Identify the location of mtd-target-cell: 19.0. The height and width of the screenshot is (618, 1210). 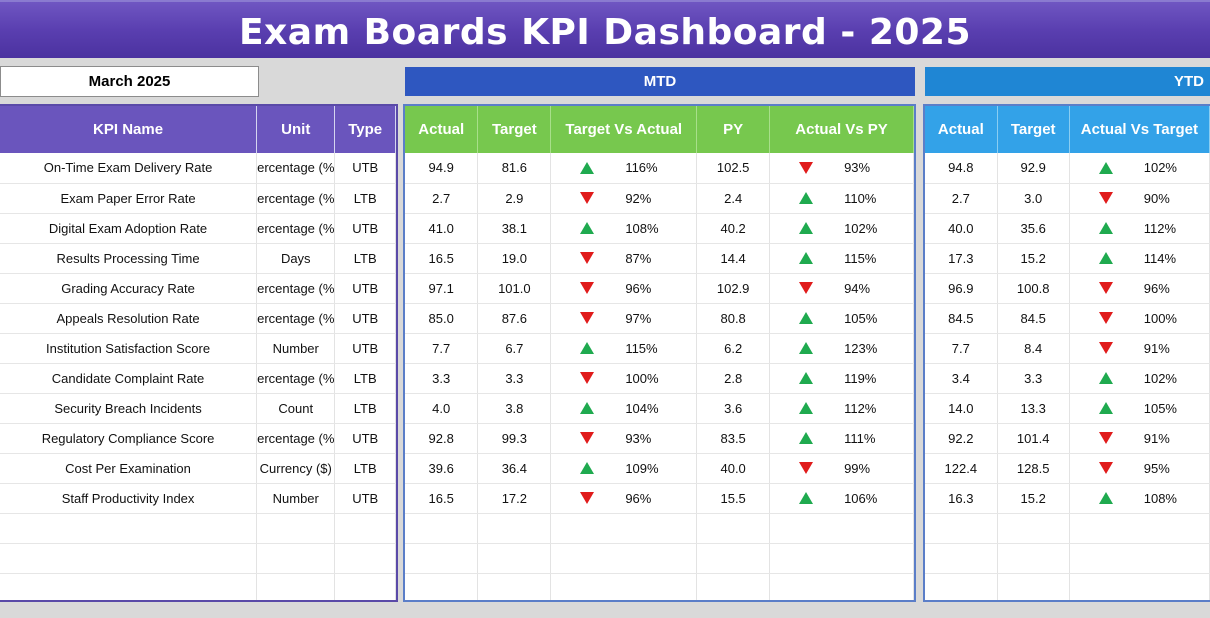
(514, 258).